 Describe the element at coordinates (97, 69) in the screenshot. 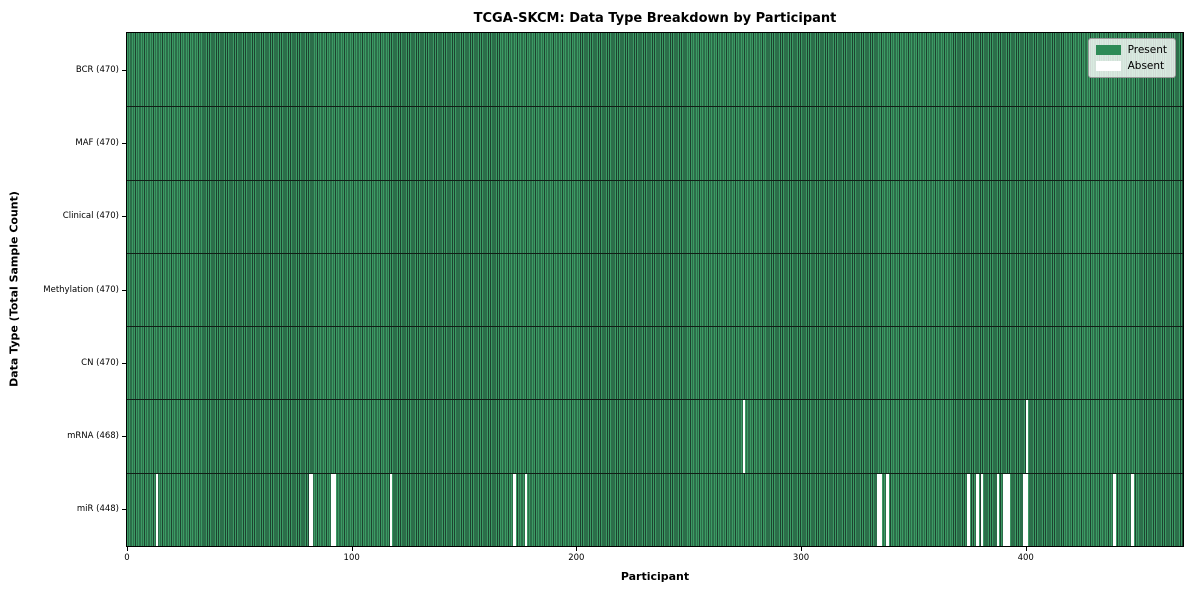

I see `y-tick-label-BCR: BCR (470)` at that location.